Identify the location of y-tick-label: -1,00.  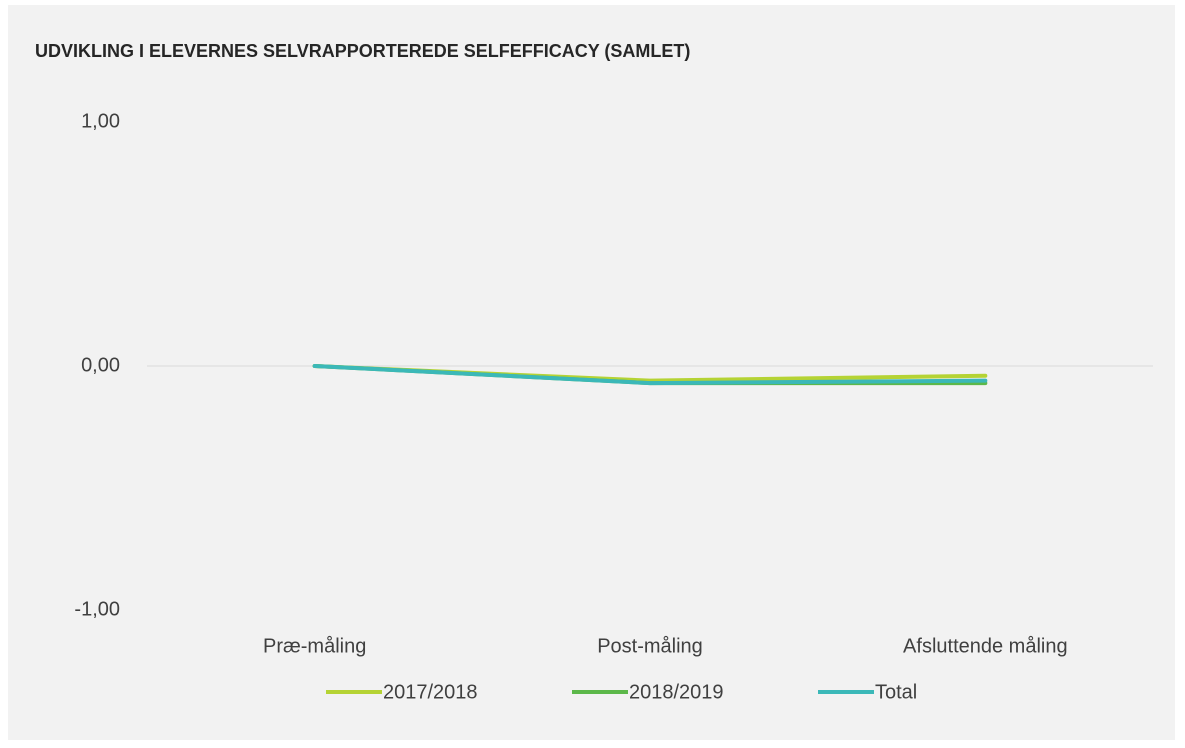
(97, 609).